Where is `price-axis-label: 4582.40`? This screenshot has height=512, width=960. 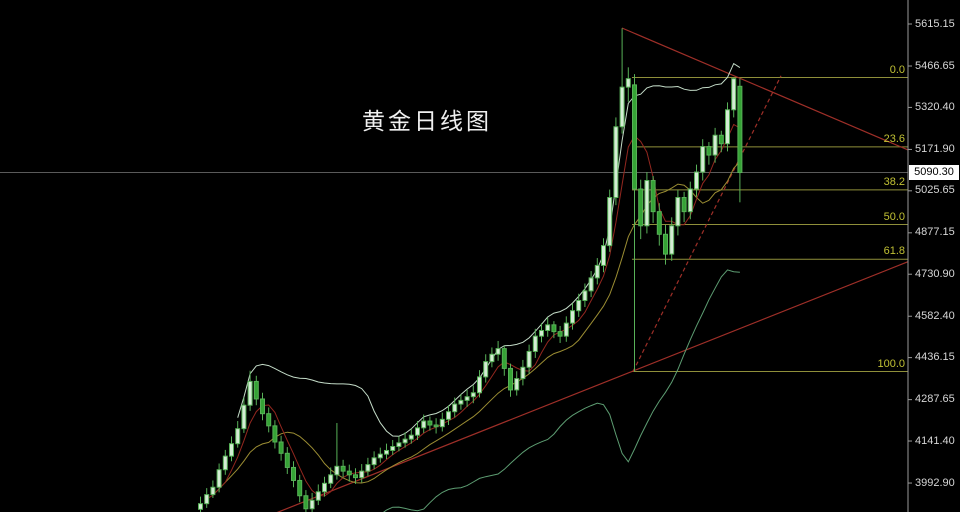
price-axis-label: 4582.40 is located at coordinates (935, 315).